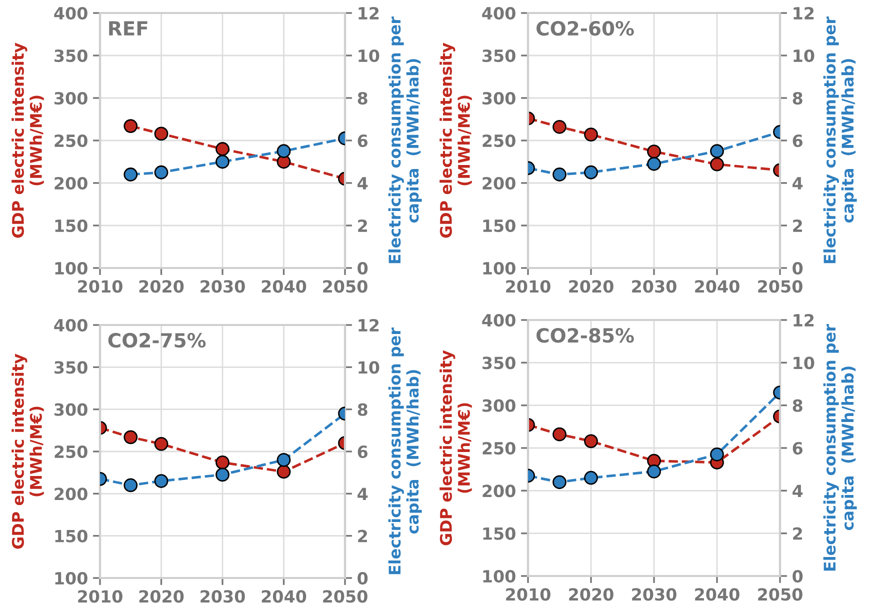  I want to click on chart-title: REF, so click(128, 28).